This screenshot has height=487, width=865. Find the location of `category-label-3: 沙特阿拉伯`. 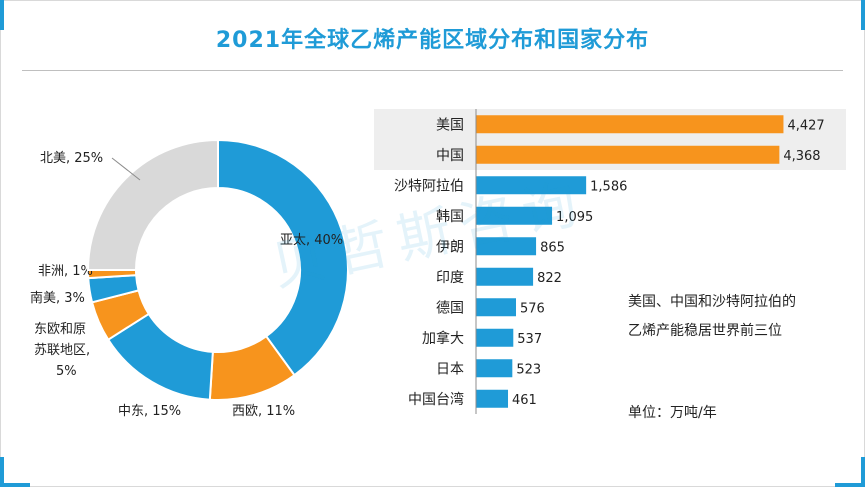

category-label-3: 沙特阿拉伯 is located at coordinates (429, 186).